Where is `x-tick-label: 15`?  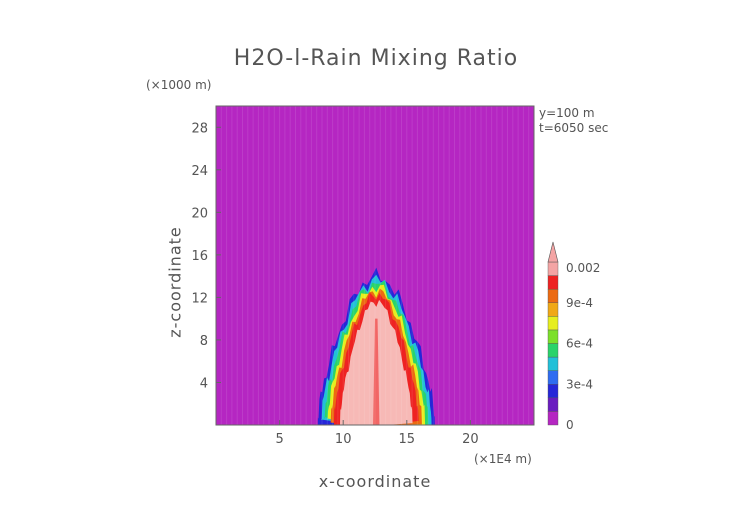 x-tick-label: 15 is located at coordinates (407, 439).